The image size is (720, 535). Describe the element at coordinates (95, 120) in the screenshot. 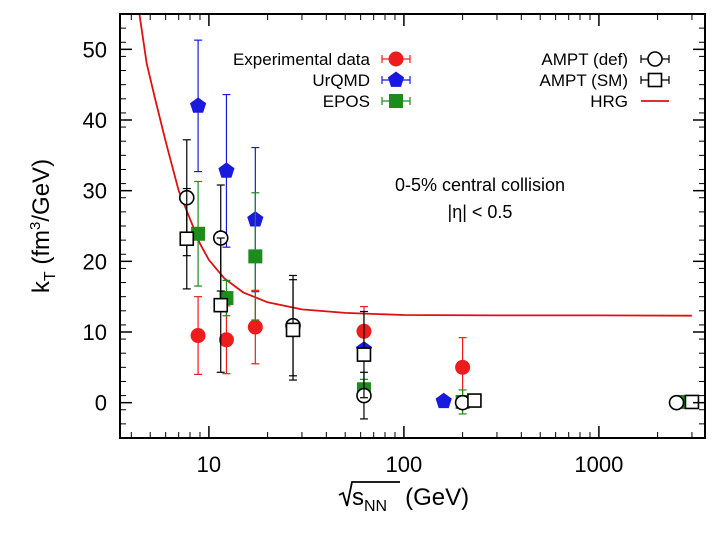

I see `y-tick-label: 40` at that location.